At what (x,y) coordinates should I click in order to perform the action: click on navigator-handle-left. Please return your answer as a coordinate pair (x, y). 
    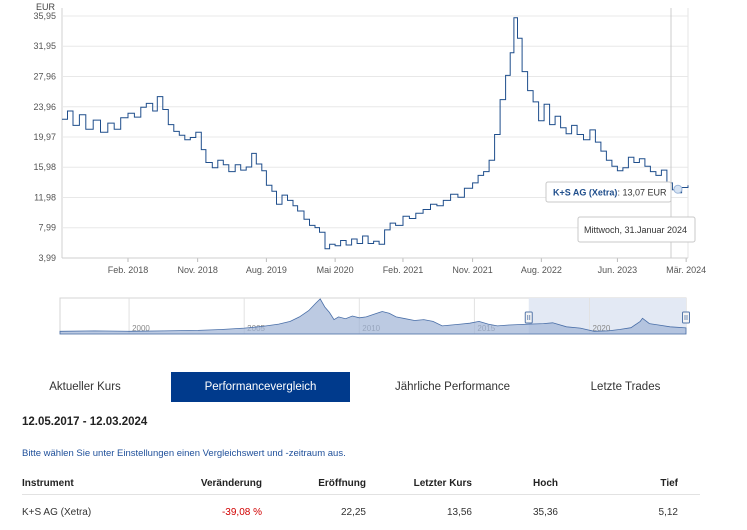
    Looking at the image, I should click on (528, 317).